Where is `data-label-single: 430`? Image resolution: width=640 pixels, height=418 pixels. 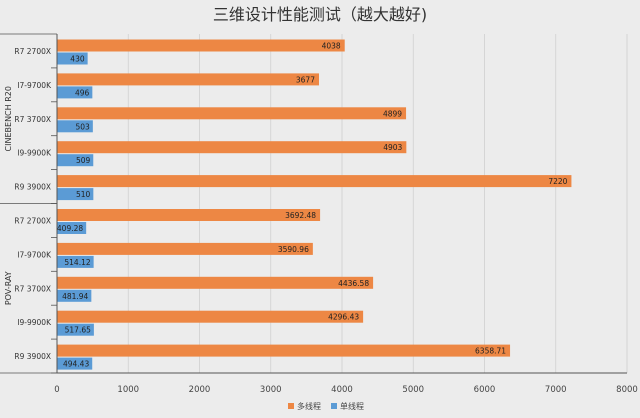 data-label-single: 430 is located at coordinates (77, 59).